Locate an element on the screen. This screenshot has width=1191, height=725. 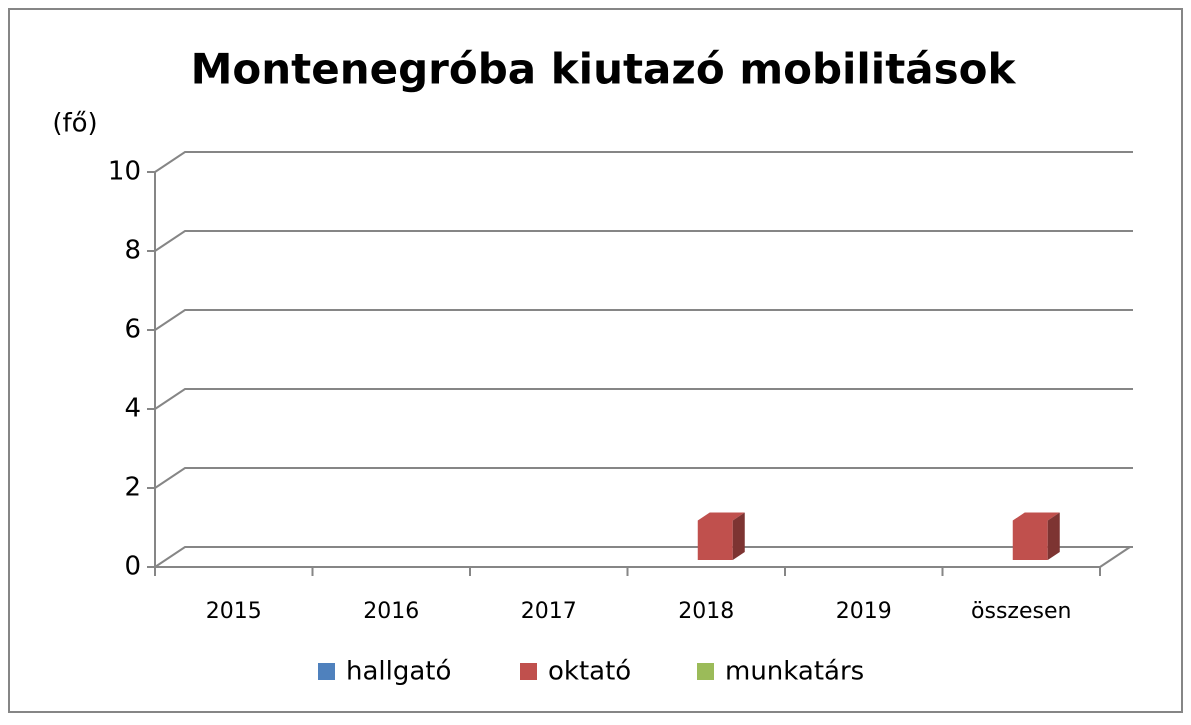
legend-label: oktató is located at coordinates (589, 672).